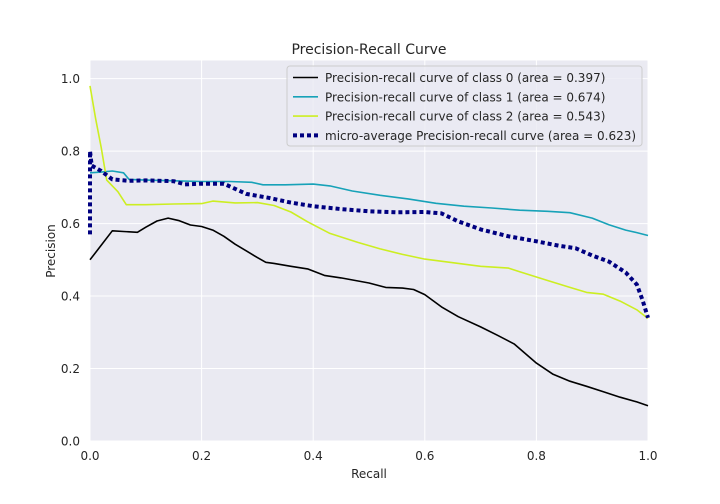 This screenshot has height=504, width=720. I want to click on chart-title: Precision-Recall Curve, so click(368, 50).